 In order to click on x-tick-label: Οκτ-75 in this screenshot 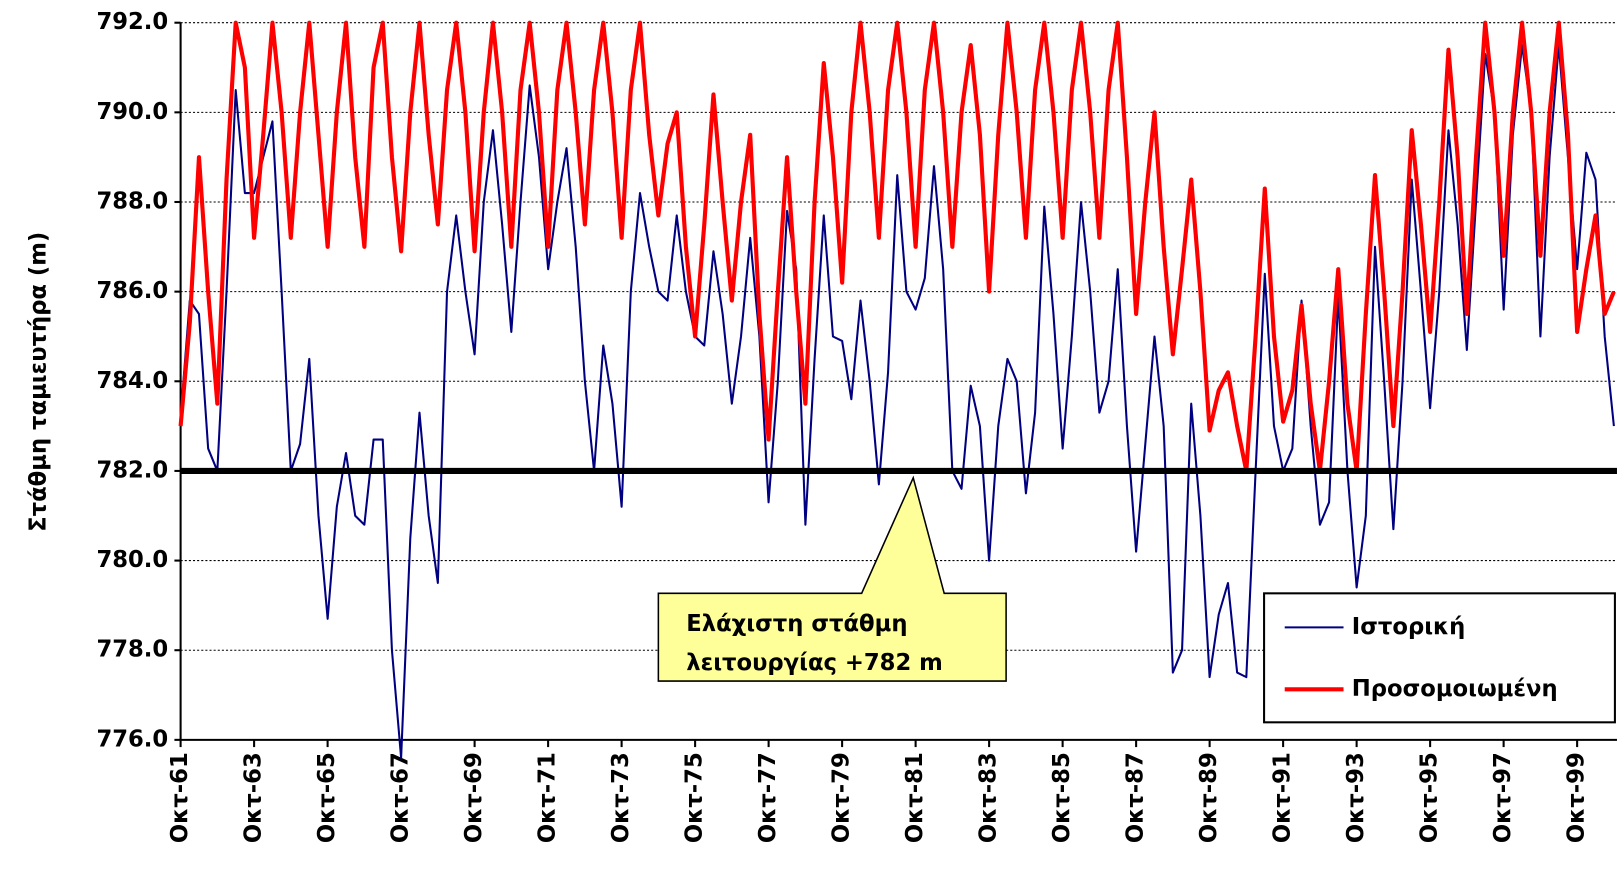, I will do `click(695, 797)`.